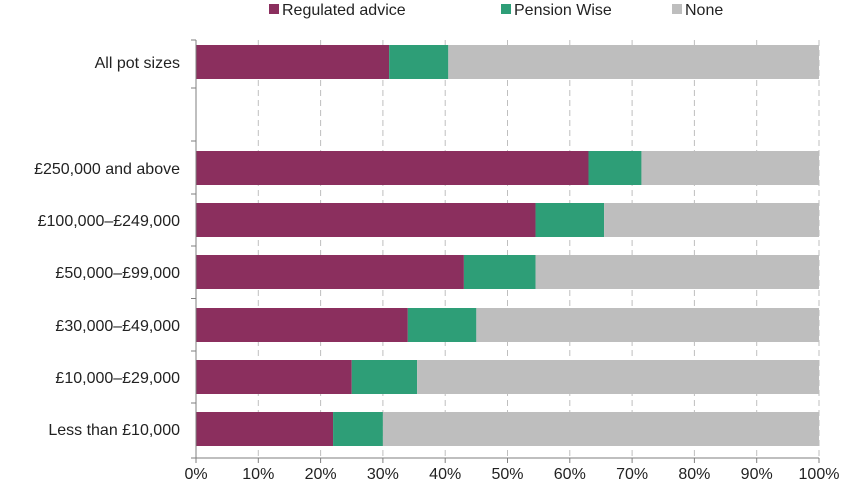 Image resolution: width=848 pixels, height=487 pixels. I want to click on x-tick-label: 40%, so click(445, 474).